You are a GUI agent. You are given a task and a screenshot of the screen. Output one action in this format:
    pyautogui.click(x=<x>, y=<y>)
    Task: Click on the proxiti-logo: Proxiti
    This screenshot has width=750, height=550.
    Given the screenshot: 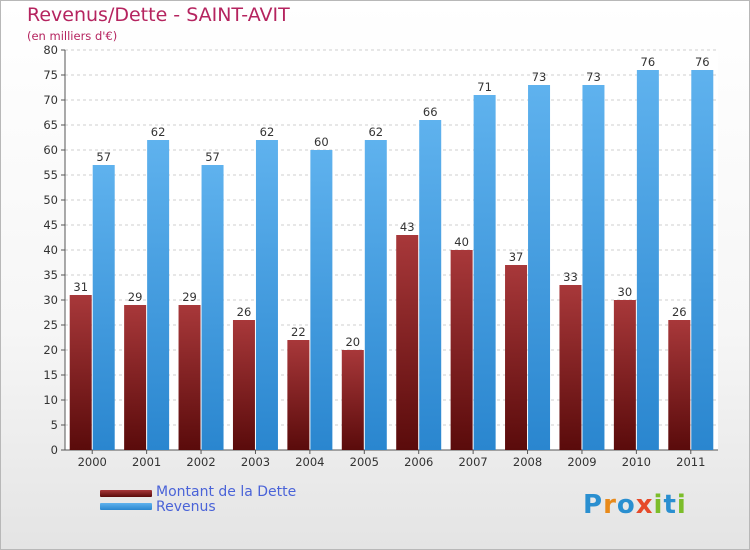 What is the action you would take?
    pyautogui.click(x=635, y=505)
    